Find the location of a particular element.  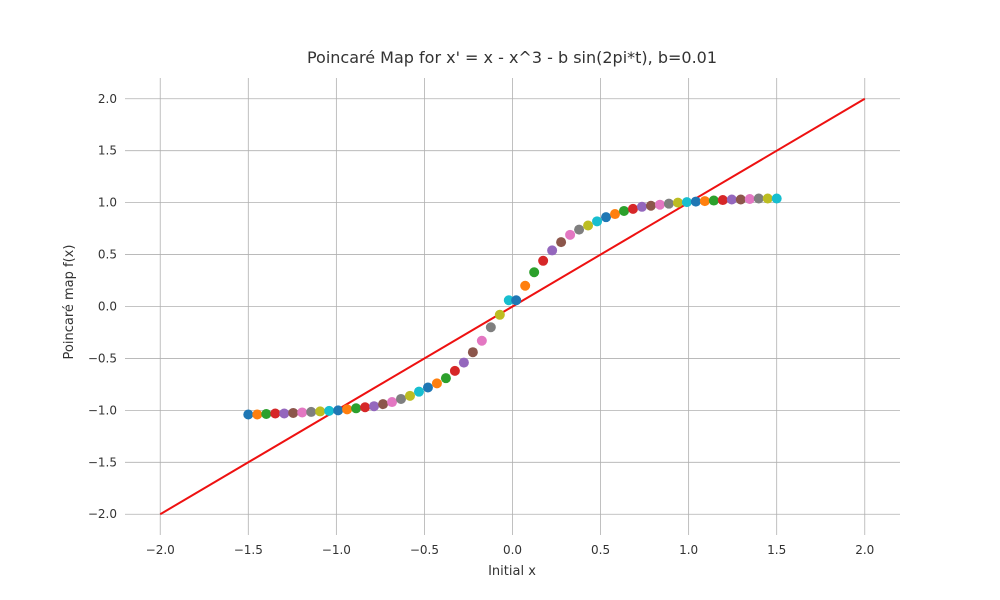

y-tick-label: −1.0 is located at coordinates (102, 410).